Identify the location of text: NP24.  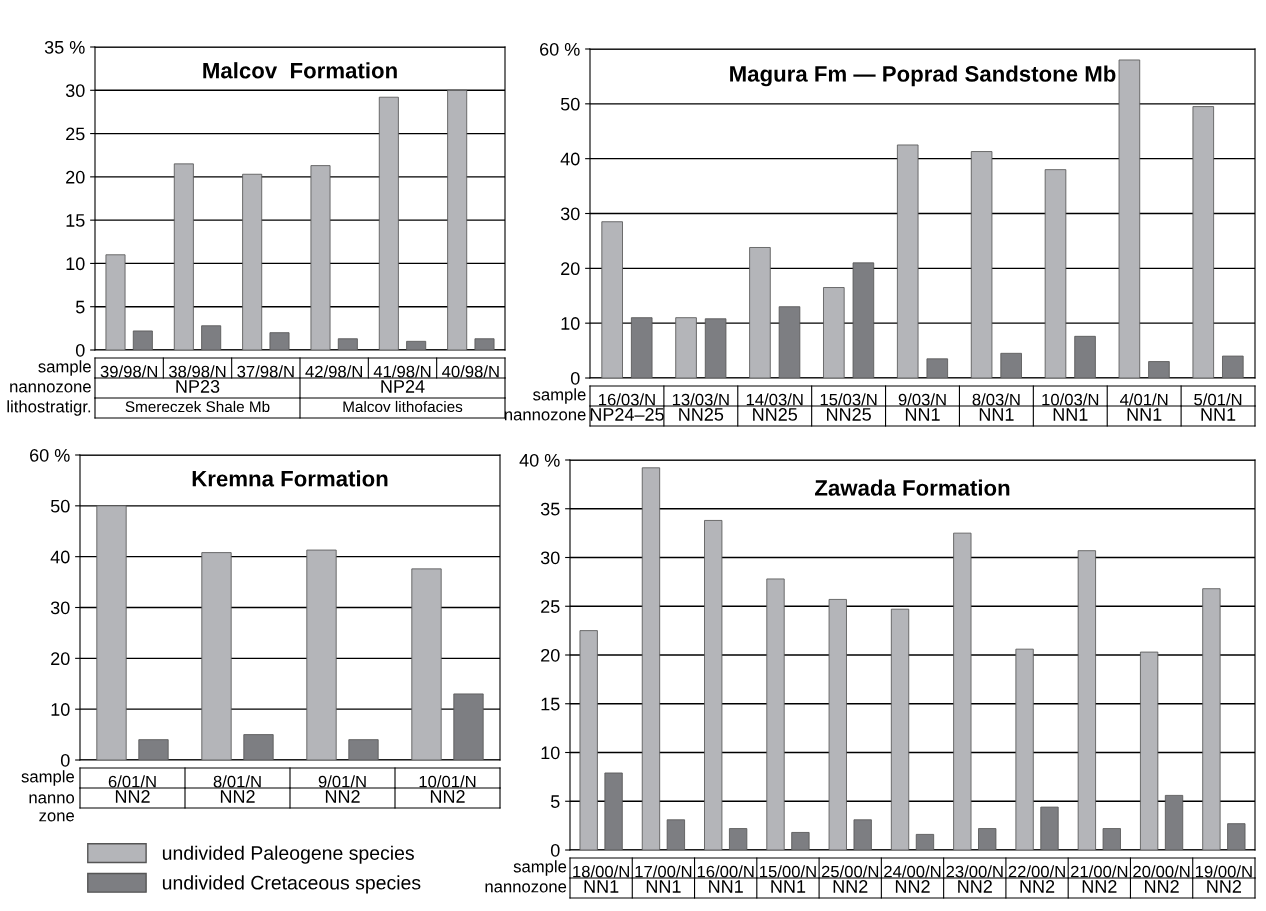
(403, 386).